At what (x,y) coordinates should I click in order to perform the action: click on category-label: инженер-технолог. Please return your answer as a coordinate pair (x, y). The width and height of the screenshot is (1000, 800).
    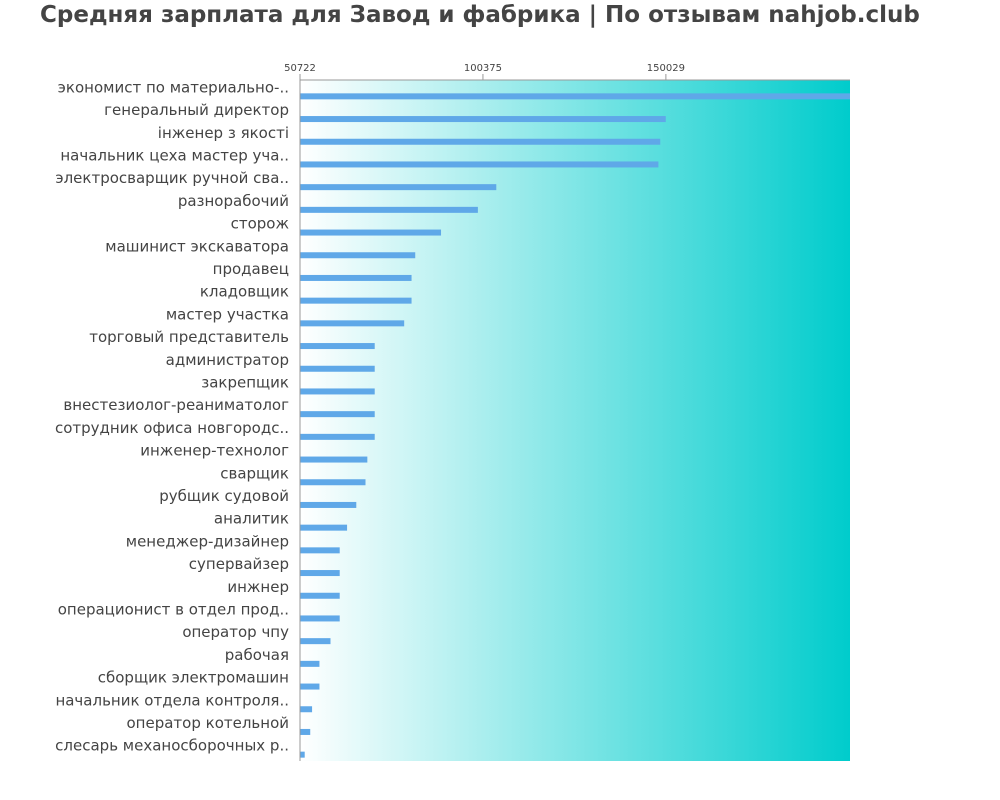
    Looking at the image, I should click on (214, 451).